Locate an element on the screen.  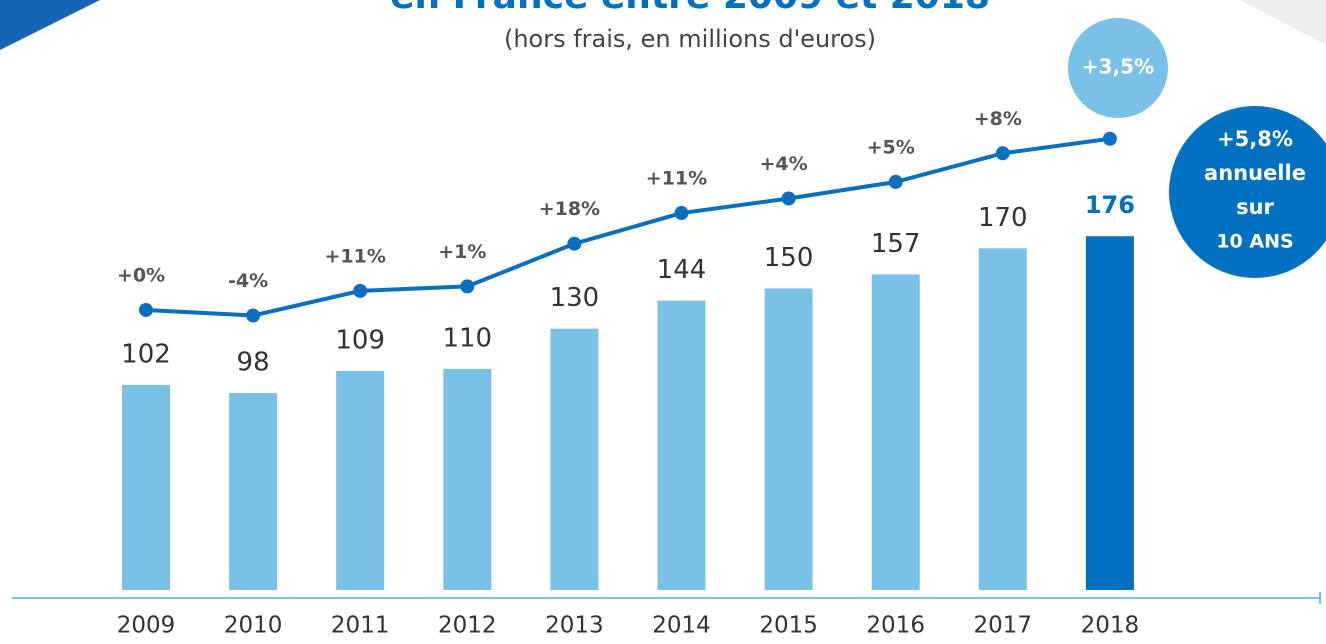
bar-value-label: 150 is located at coordinates (789, 258).